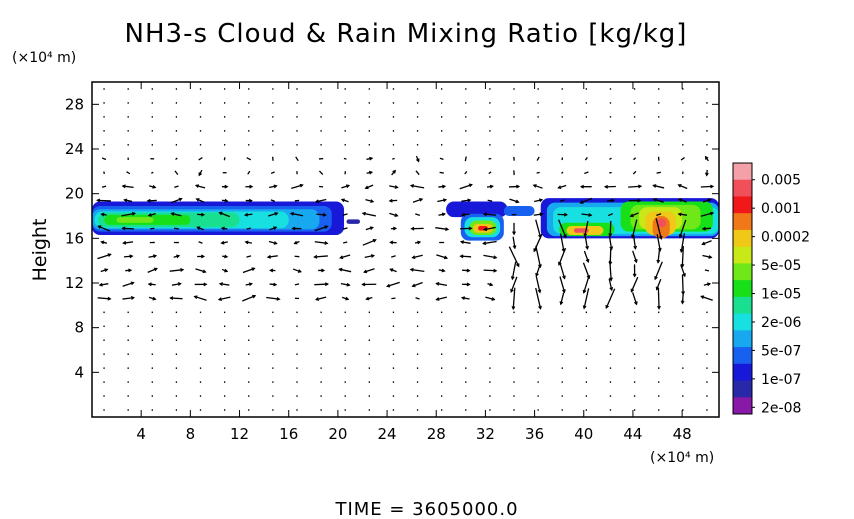 Image resolution: width=854 pixels, height=519 pixels. I want to click on y-tick-label: 4, so click(79, 372).